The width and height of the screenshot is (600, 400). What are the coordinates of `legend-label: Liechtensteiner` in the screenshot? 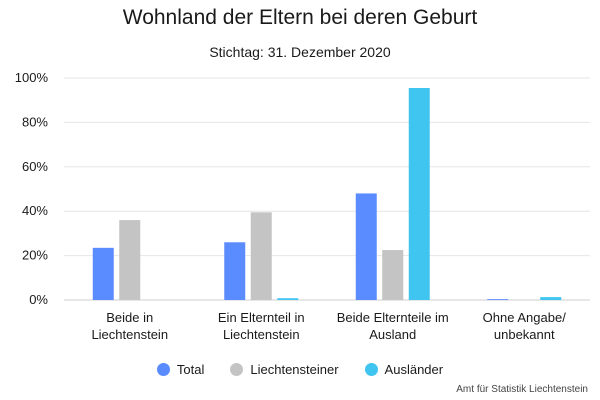 It's located at (294, 369).